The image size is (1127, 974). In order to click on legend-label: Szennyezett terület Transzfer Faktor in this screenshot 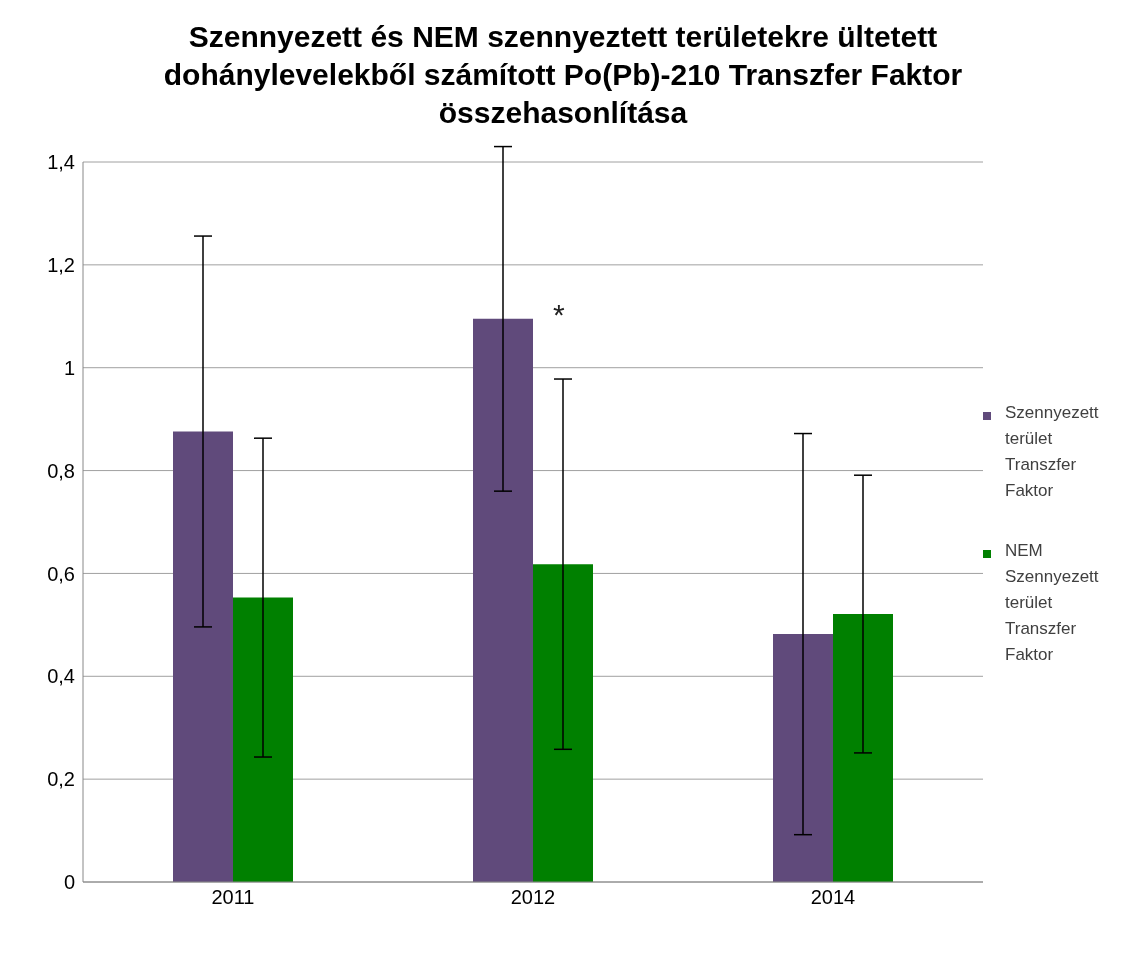, I will do `click(1052, 452)`.